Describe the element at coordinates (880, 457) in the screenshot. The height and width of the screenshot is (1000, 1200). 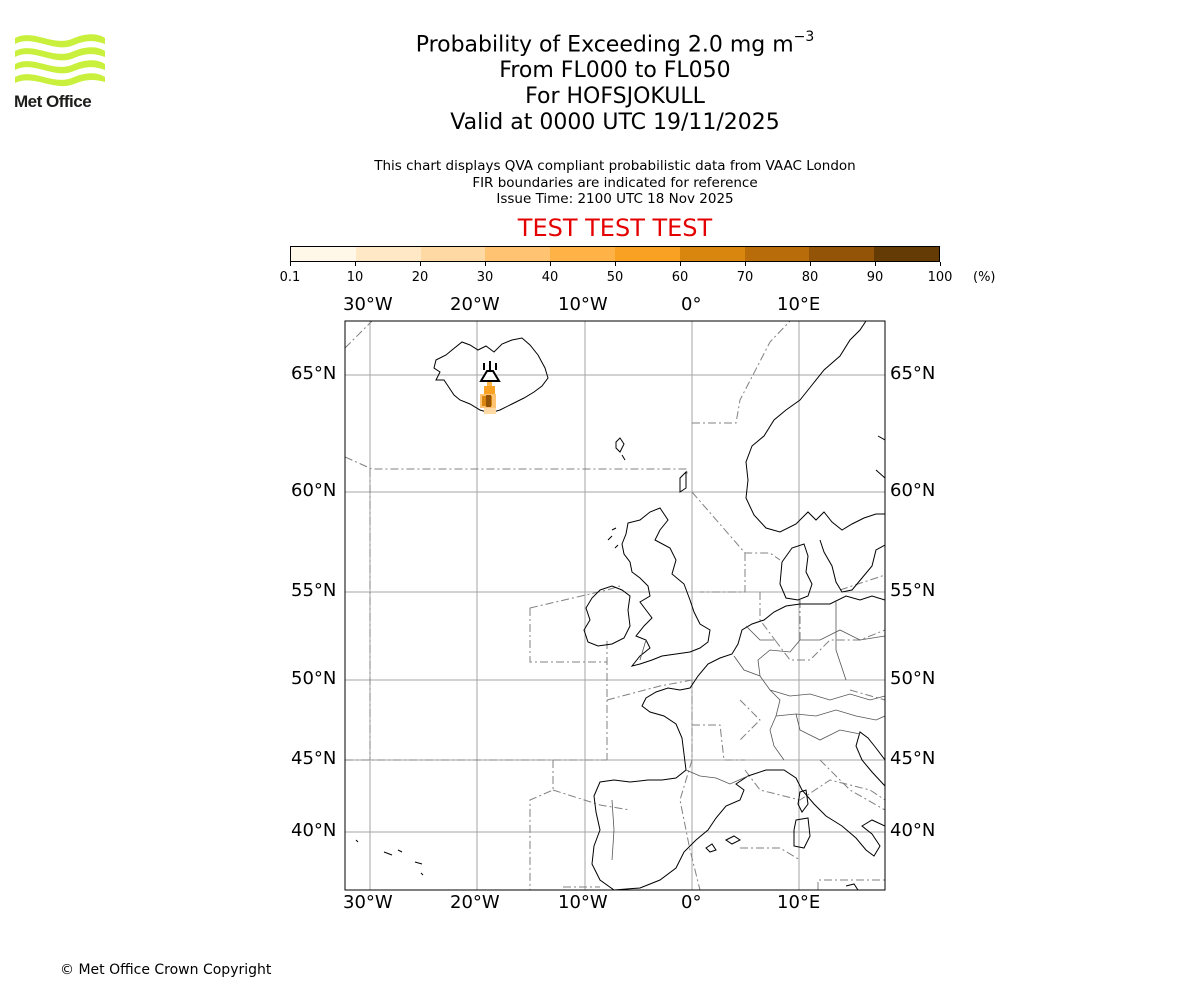
I see `baltic-finland` at that location.